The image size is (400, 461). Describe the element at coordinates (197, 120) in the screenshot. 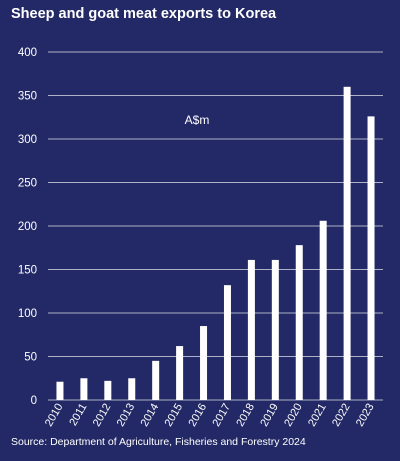

I see `unit-label: A$m` at that location.